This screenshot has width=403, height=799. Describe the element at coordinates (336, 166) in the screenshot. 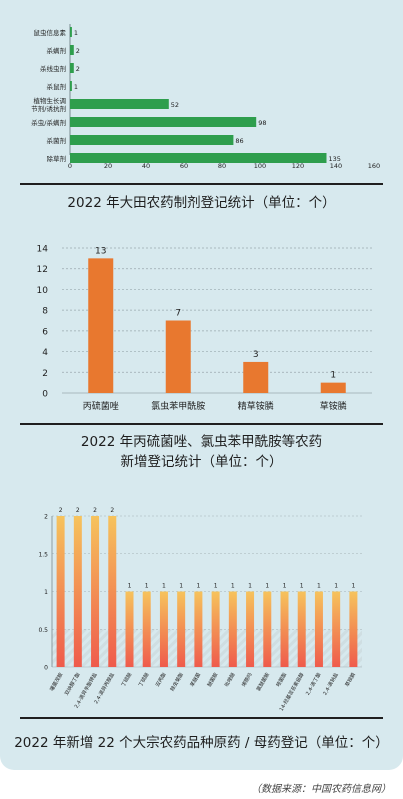

I see `chart1-x-tick: 140` at that location.